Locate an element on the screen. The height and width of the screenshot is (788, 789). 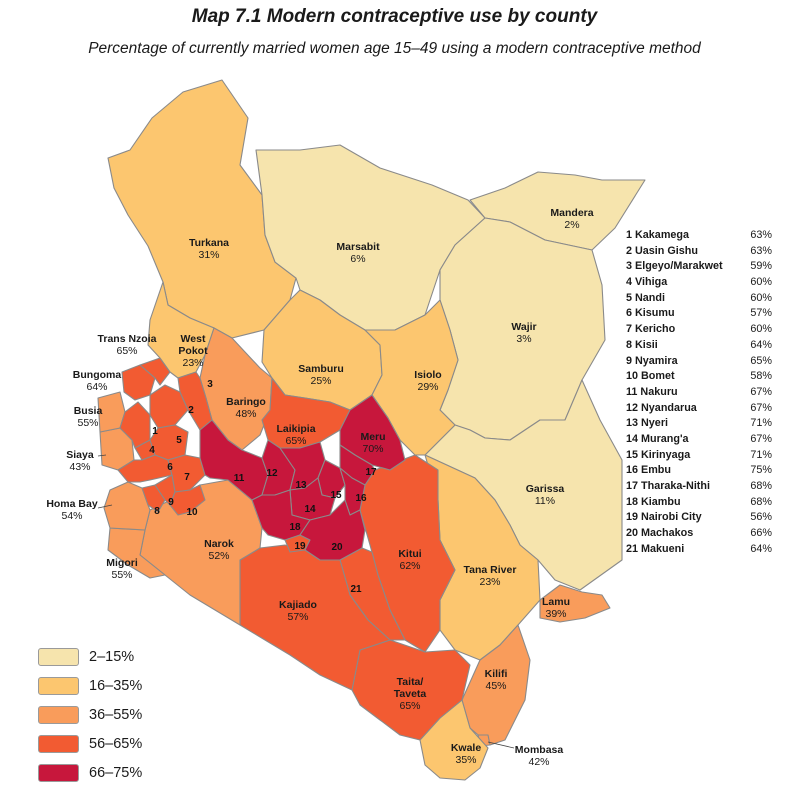
county-list-item: 6 Kisumu 57% is located at coordinates (699, 314).